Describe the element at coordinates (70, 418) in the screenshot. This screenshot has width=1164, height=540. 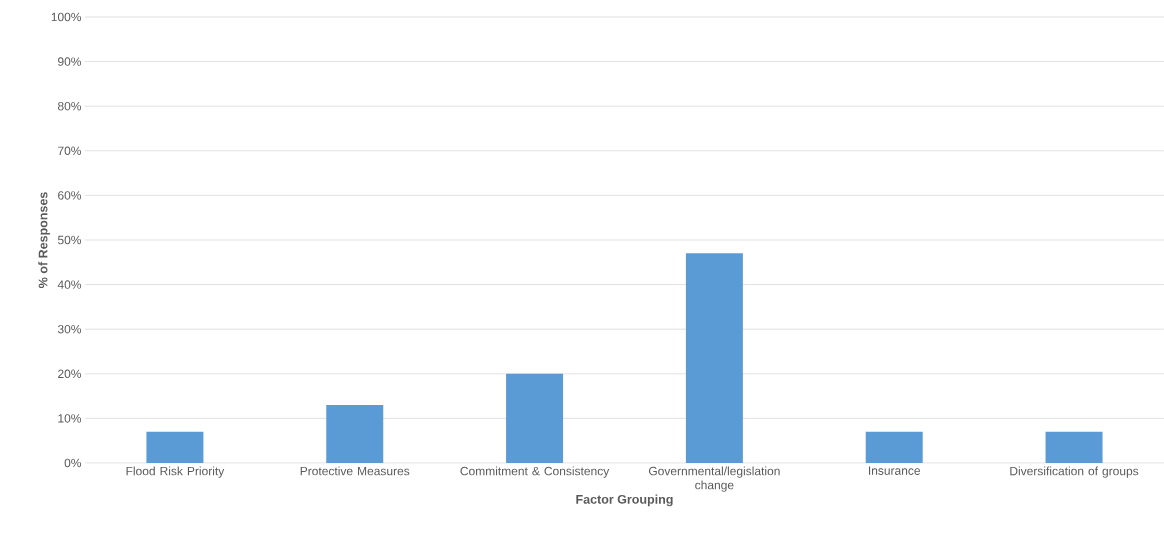
I see `y-tick-label: 10%` at that location.